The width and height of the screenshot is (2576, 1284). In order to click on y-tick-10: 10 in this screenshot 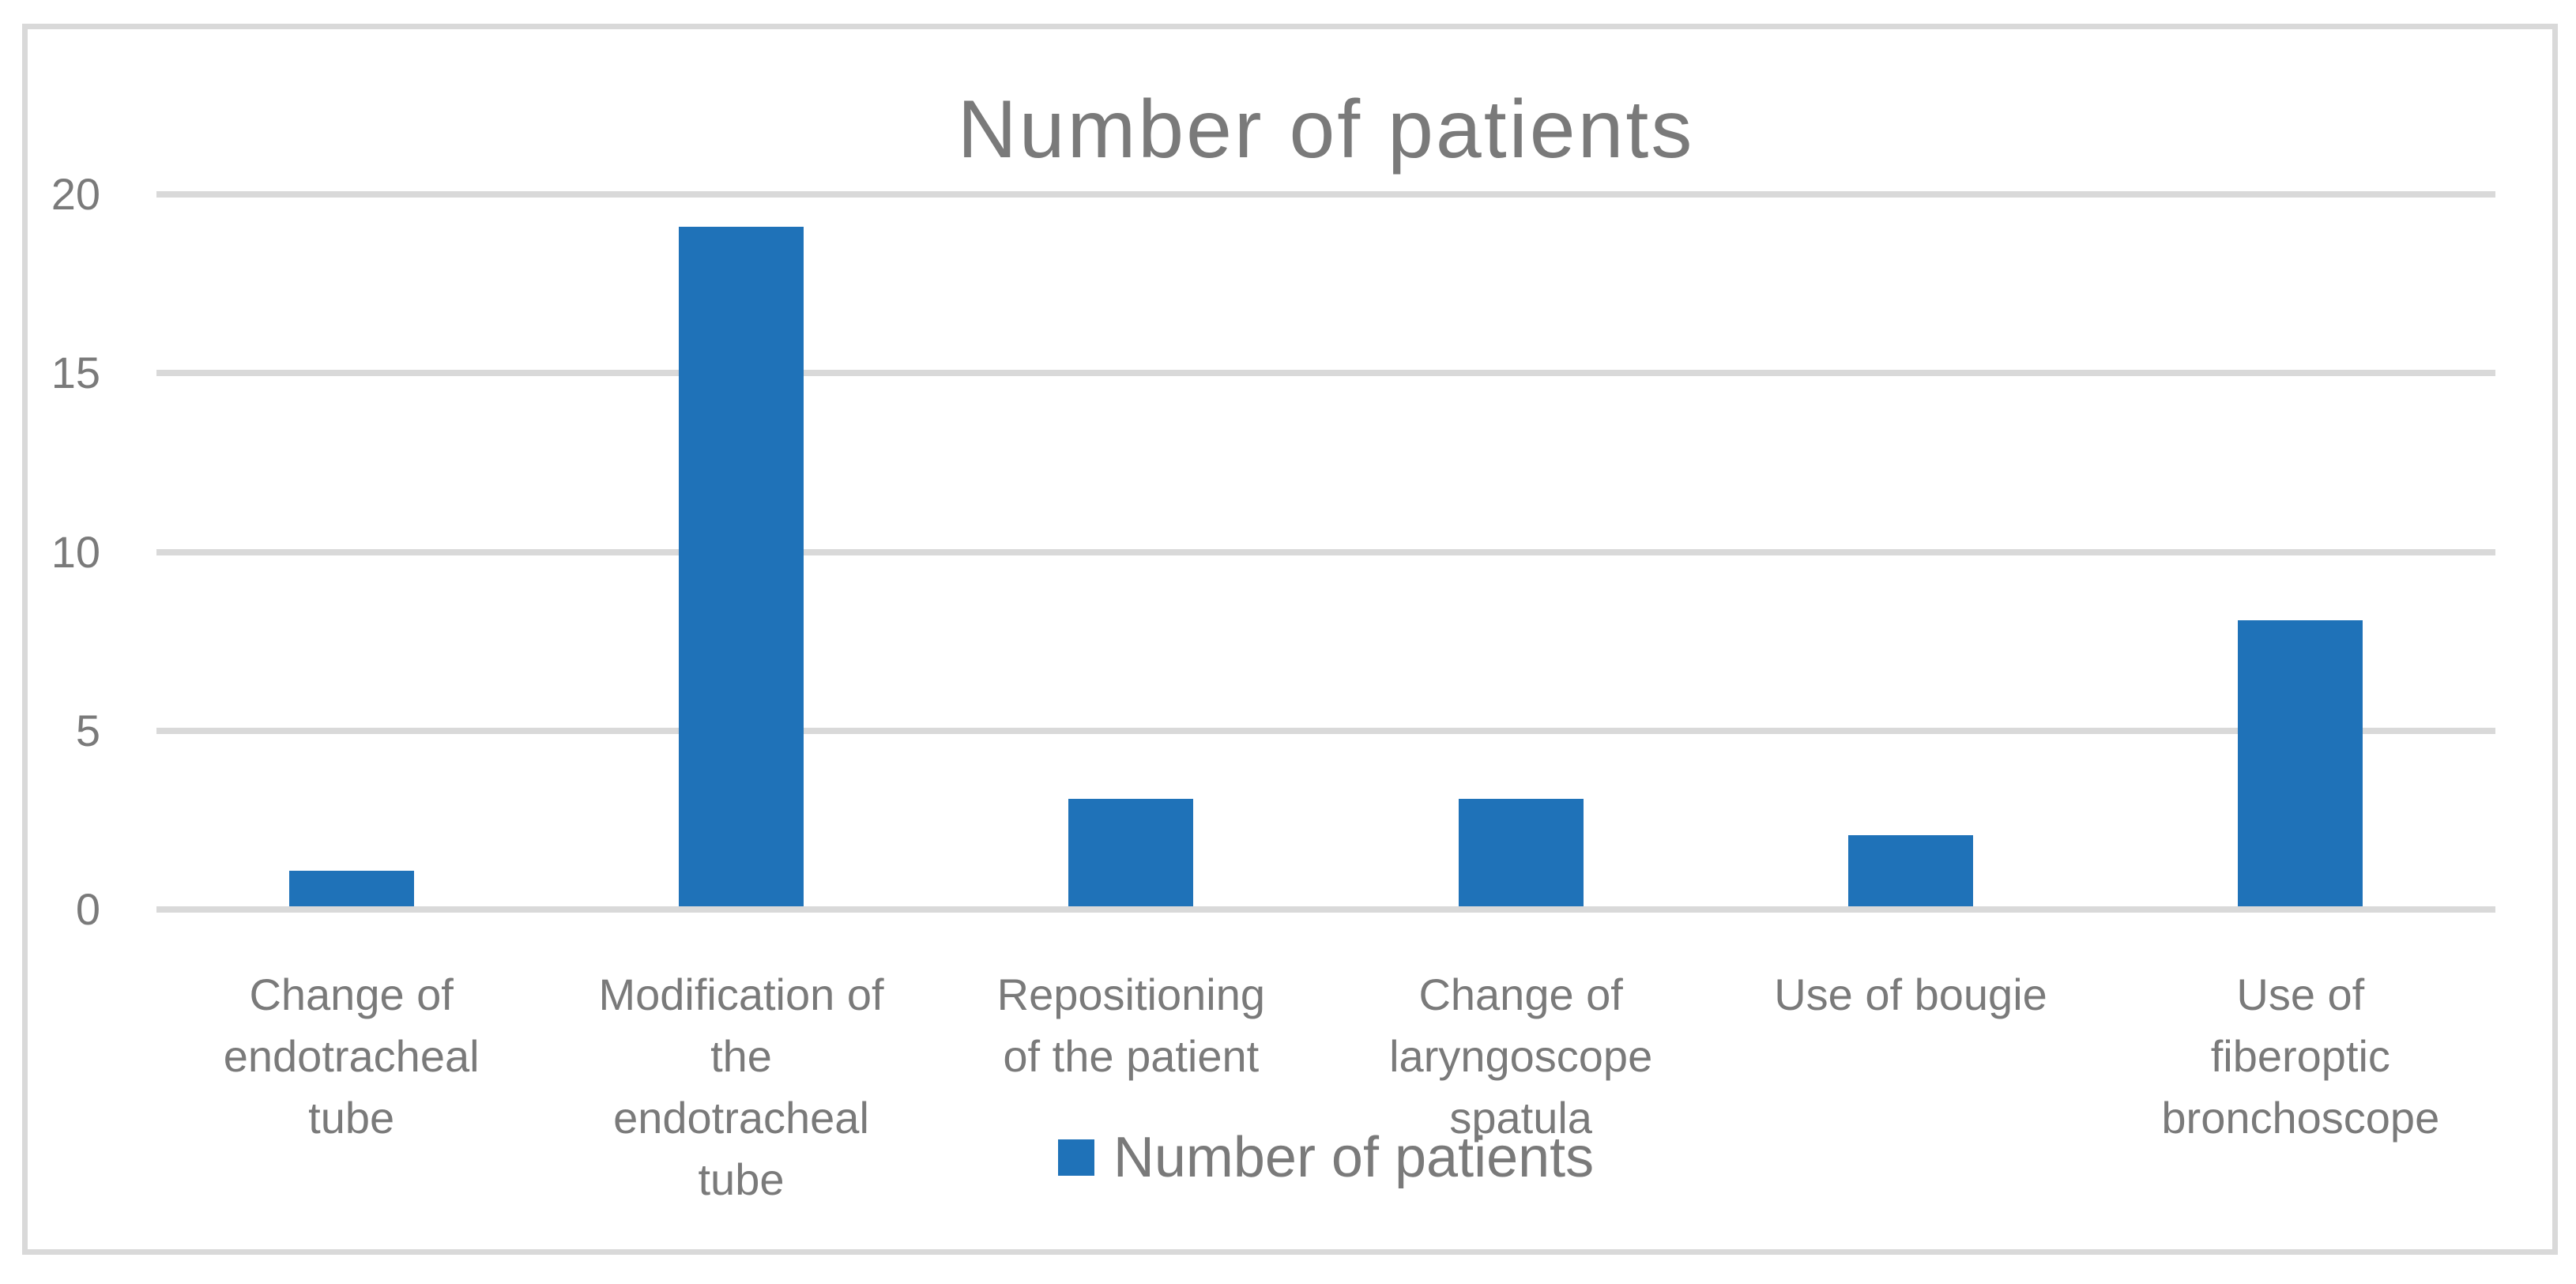, I will do `click(75, 551)`.